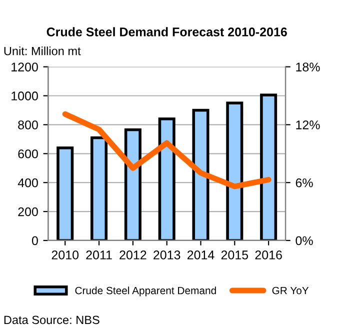 The width and height of the screenshot is (344, 334). Describe the element at coordinates (35, 241) in the screenshot. I see `y-tick-label: 0` at that location.